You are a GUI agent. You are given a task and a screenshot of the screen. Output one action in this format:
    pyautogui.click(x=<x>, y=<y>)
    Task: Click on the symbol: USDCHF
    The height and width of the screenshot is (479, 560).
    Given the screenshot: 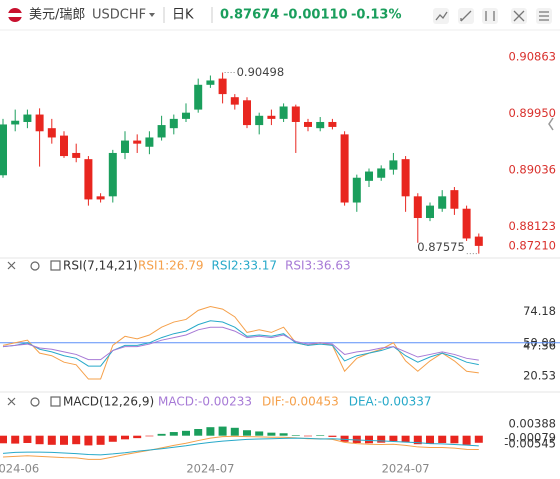 What is the action you would take?
    pyautogui.click(x=119, y=15)
    